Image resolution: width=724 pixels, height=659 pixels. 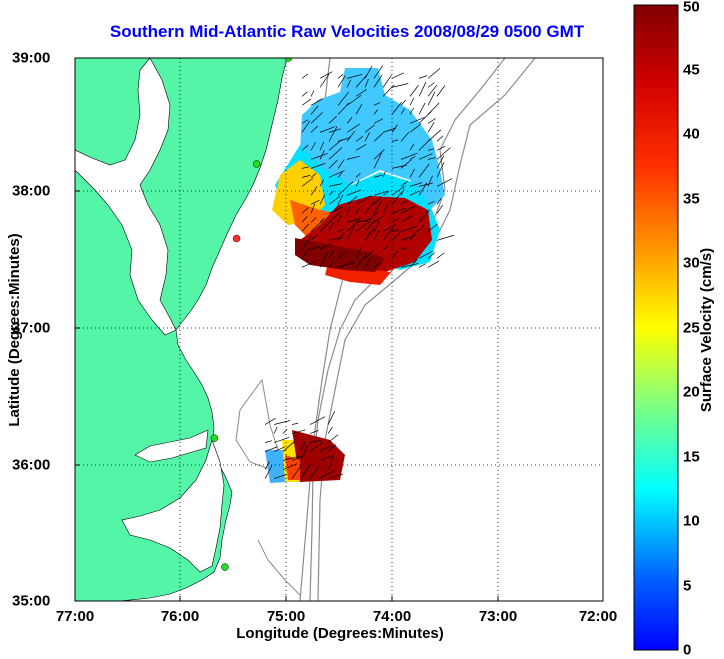 I want to click on colorbar-tick-label: 10, so click(x=691, y=521).